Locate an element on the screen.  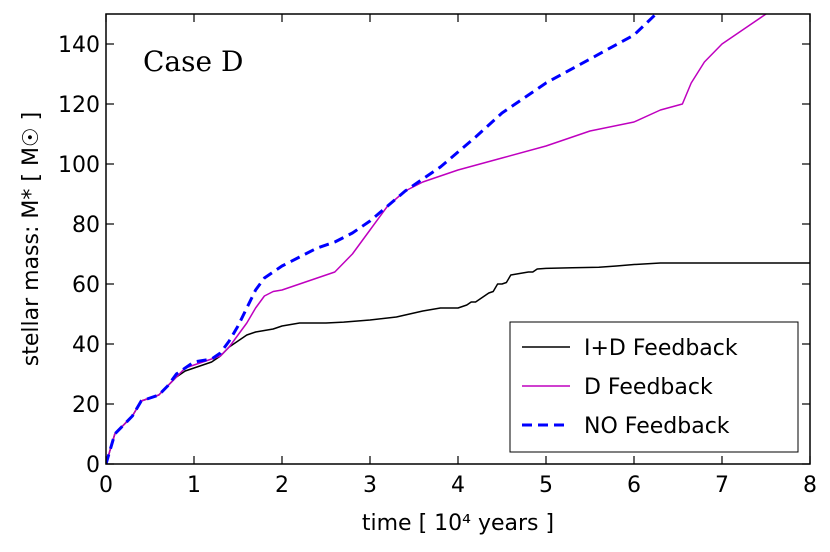
y-axis-label: stellar mass: M* [ M☉ ] is located at coordinates (31, 239).